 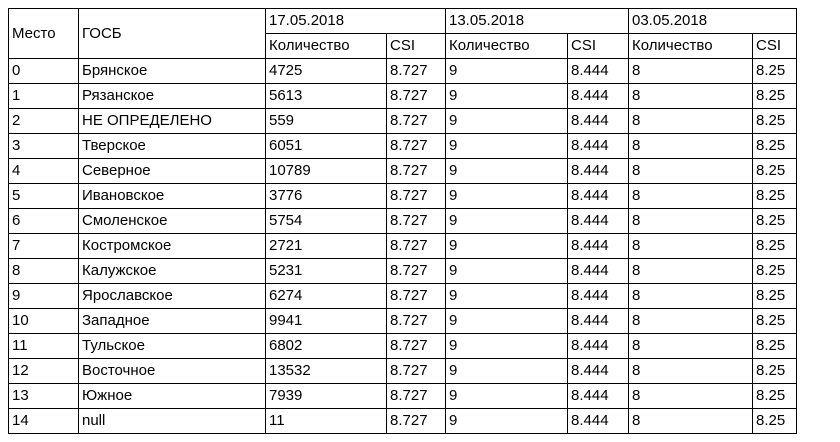 I want to click on cell-place: 2, so click(x=43, y=121).